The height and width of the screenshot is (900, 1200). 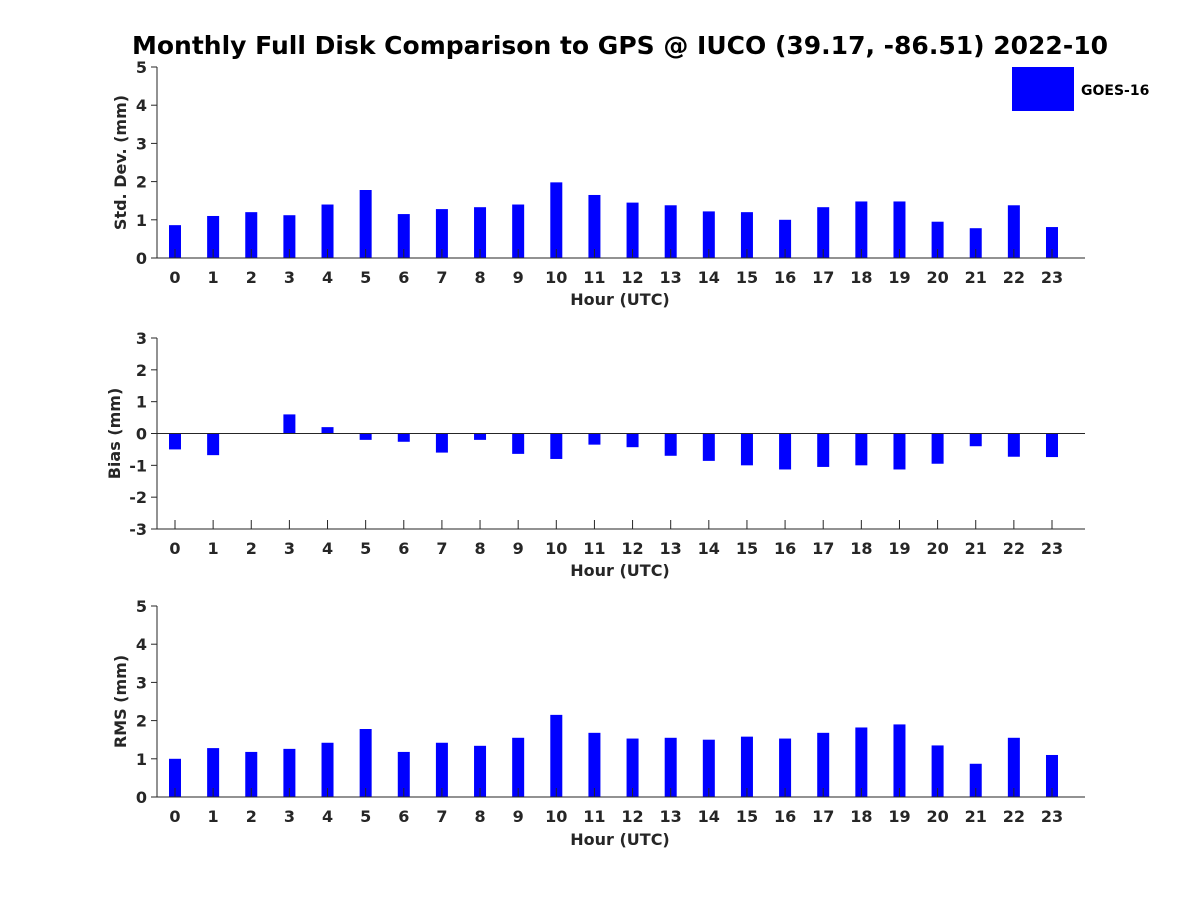 I want to click on bias-x-axis-label: Hour (UTC), so click(x=620, y=570).